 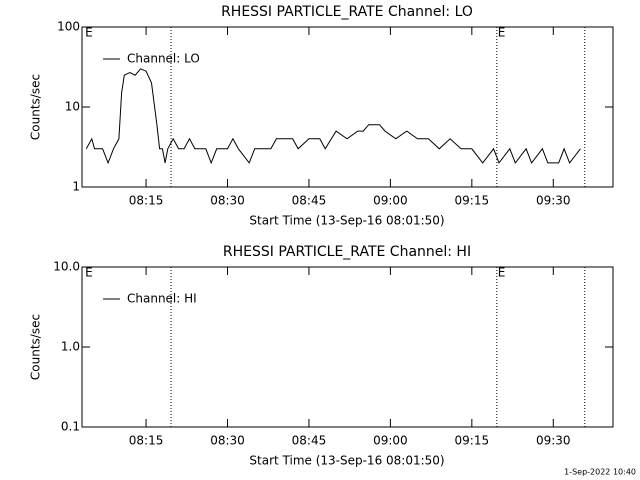 I want to click on y-tick-label: 10.0, so click(x=66, y=267).